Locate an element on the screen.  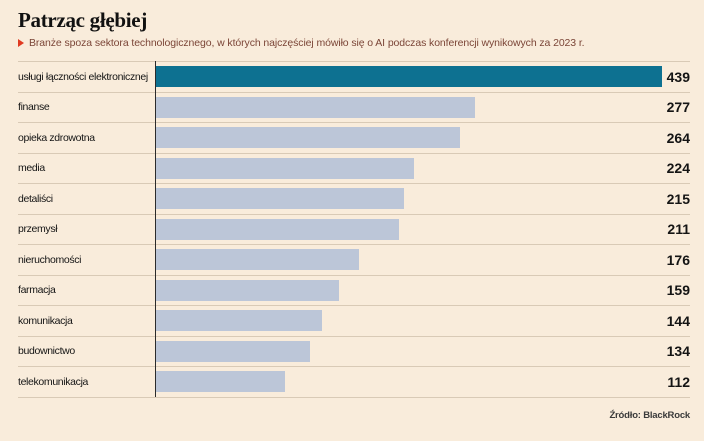
category-label: telekomunikacja is located at coordinates (53, 381).